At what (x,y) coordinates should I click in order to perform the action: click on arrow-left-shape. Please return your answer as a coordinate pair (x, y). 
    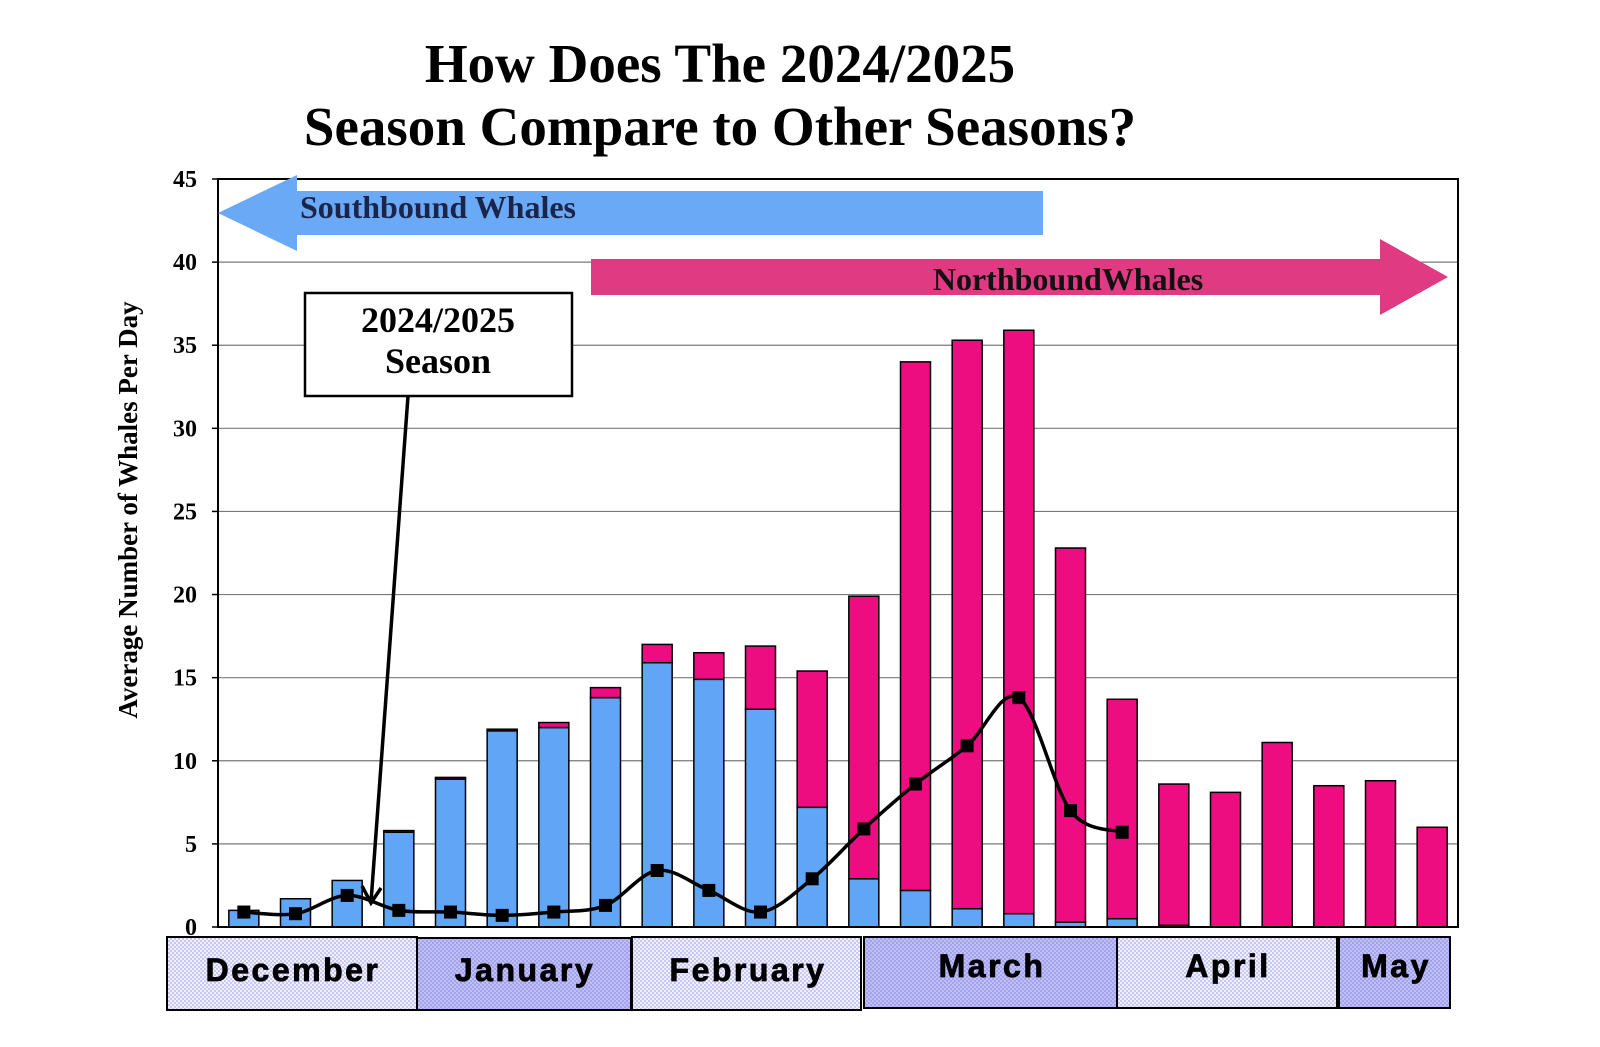
    Looking at the image, I should click on (630, 213).